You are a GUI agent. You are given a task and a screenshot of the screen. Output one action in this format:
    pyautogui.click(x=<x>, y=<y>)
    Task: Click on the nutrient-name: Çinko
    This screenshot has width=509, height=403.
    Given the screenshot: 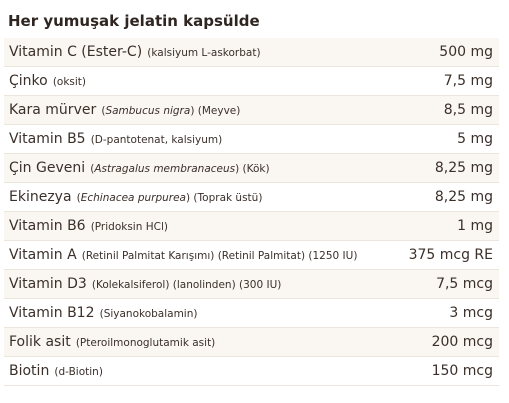 What is the action you would take?
    pyautogui.click(x=28, y=81)
    